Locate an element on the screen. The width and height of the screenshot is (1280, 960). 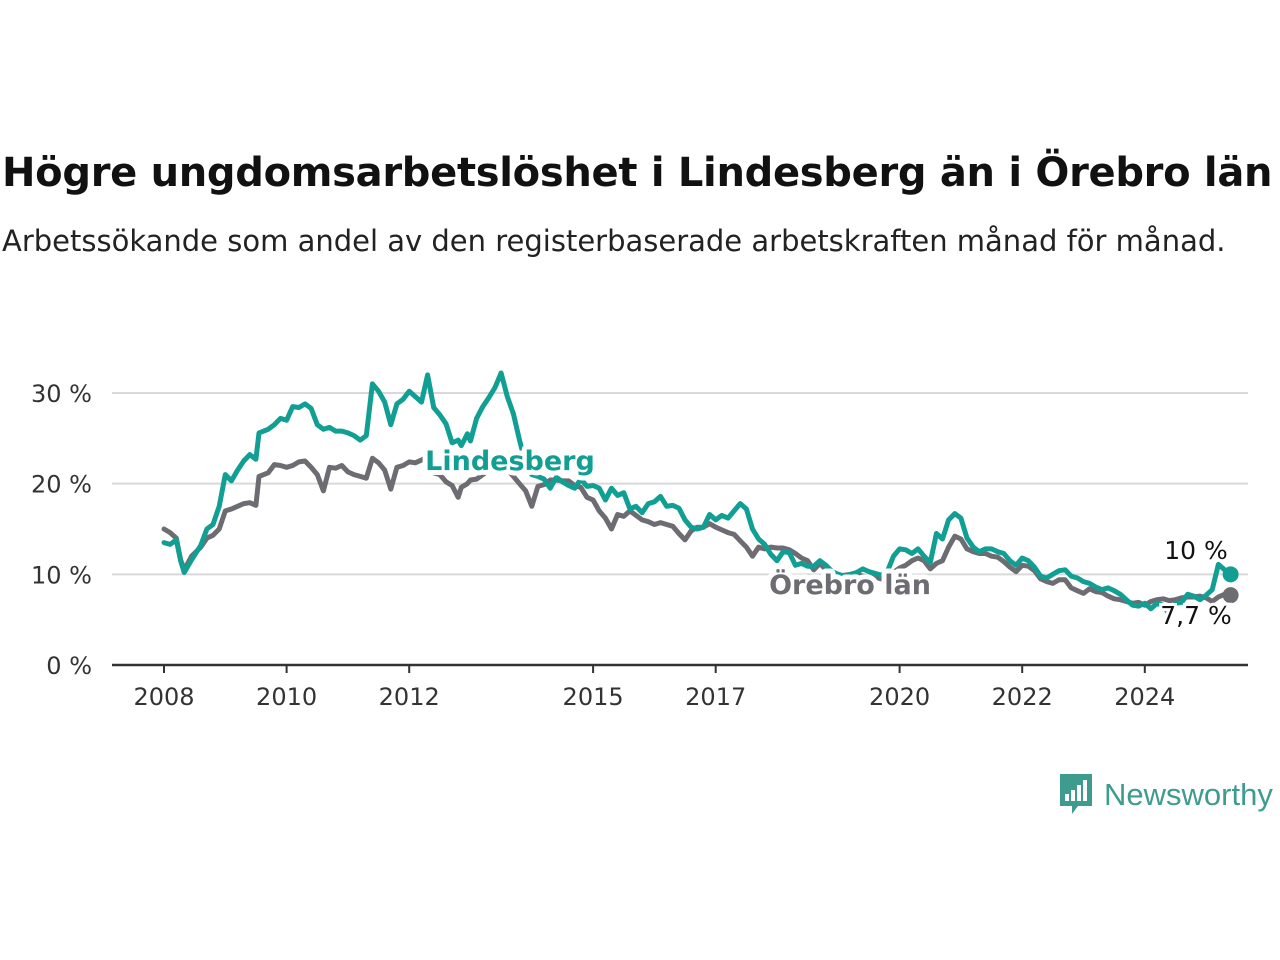
x-tick-label: 2022 is located at coordinates (1022, 697).